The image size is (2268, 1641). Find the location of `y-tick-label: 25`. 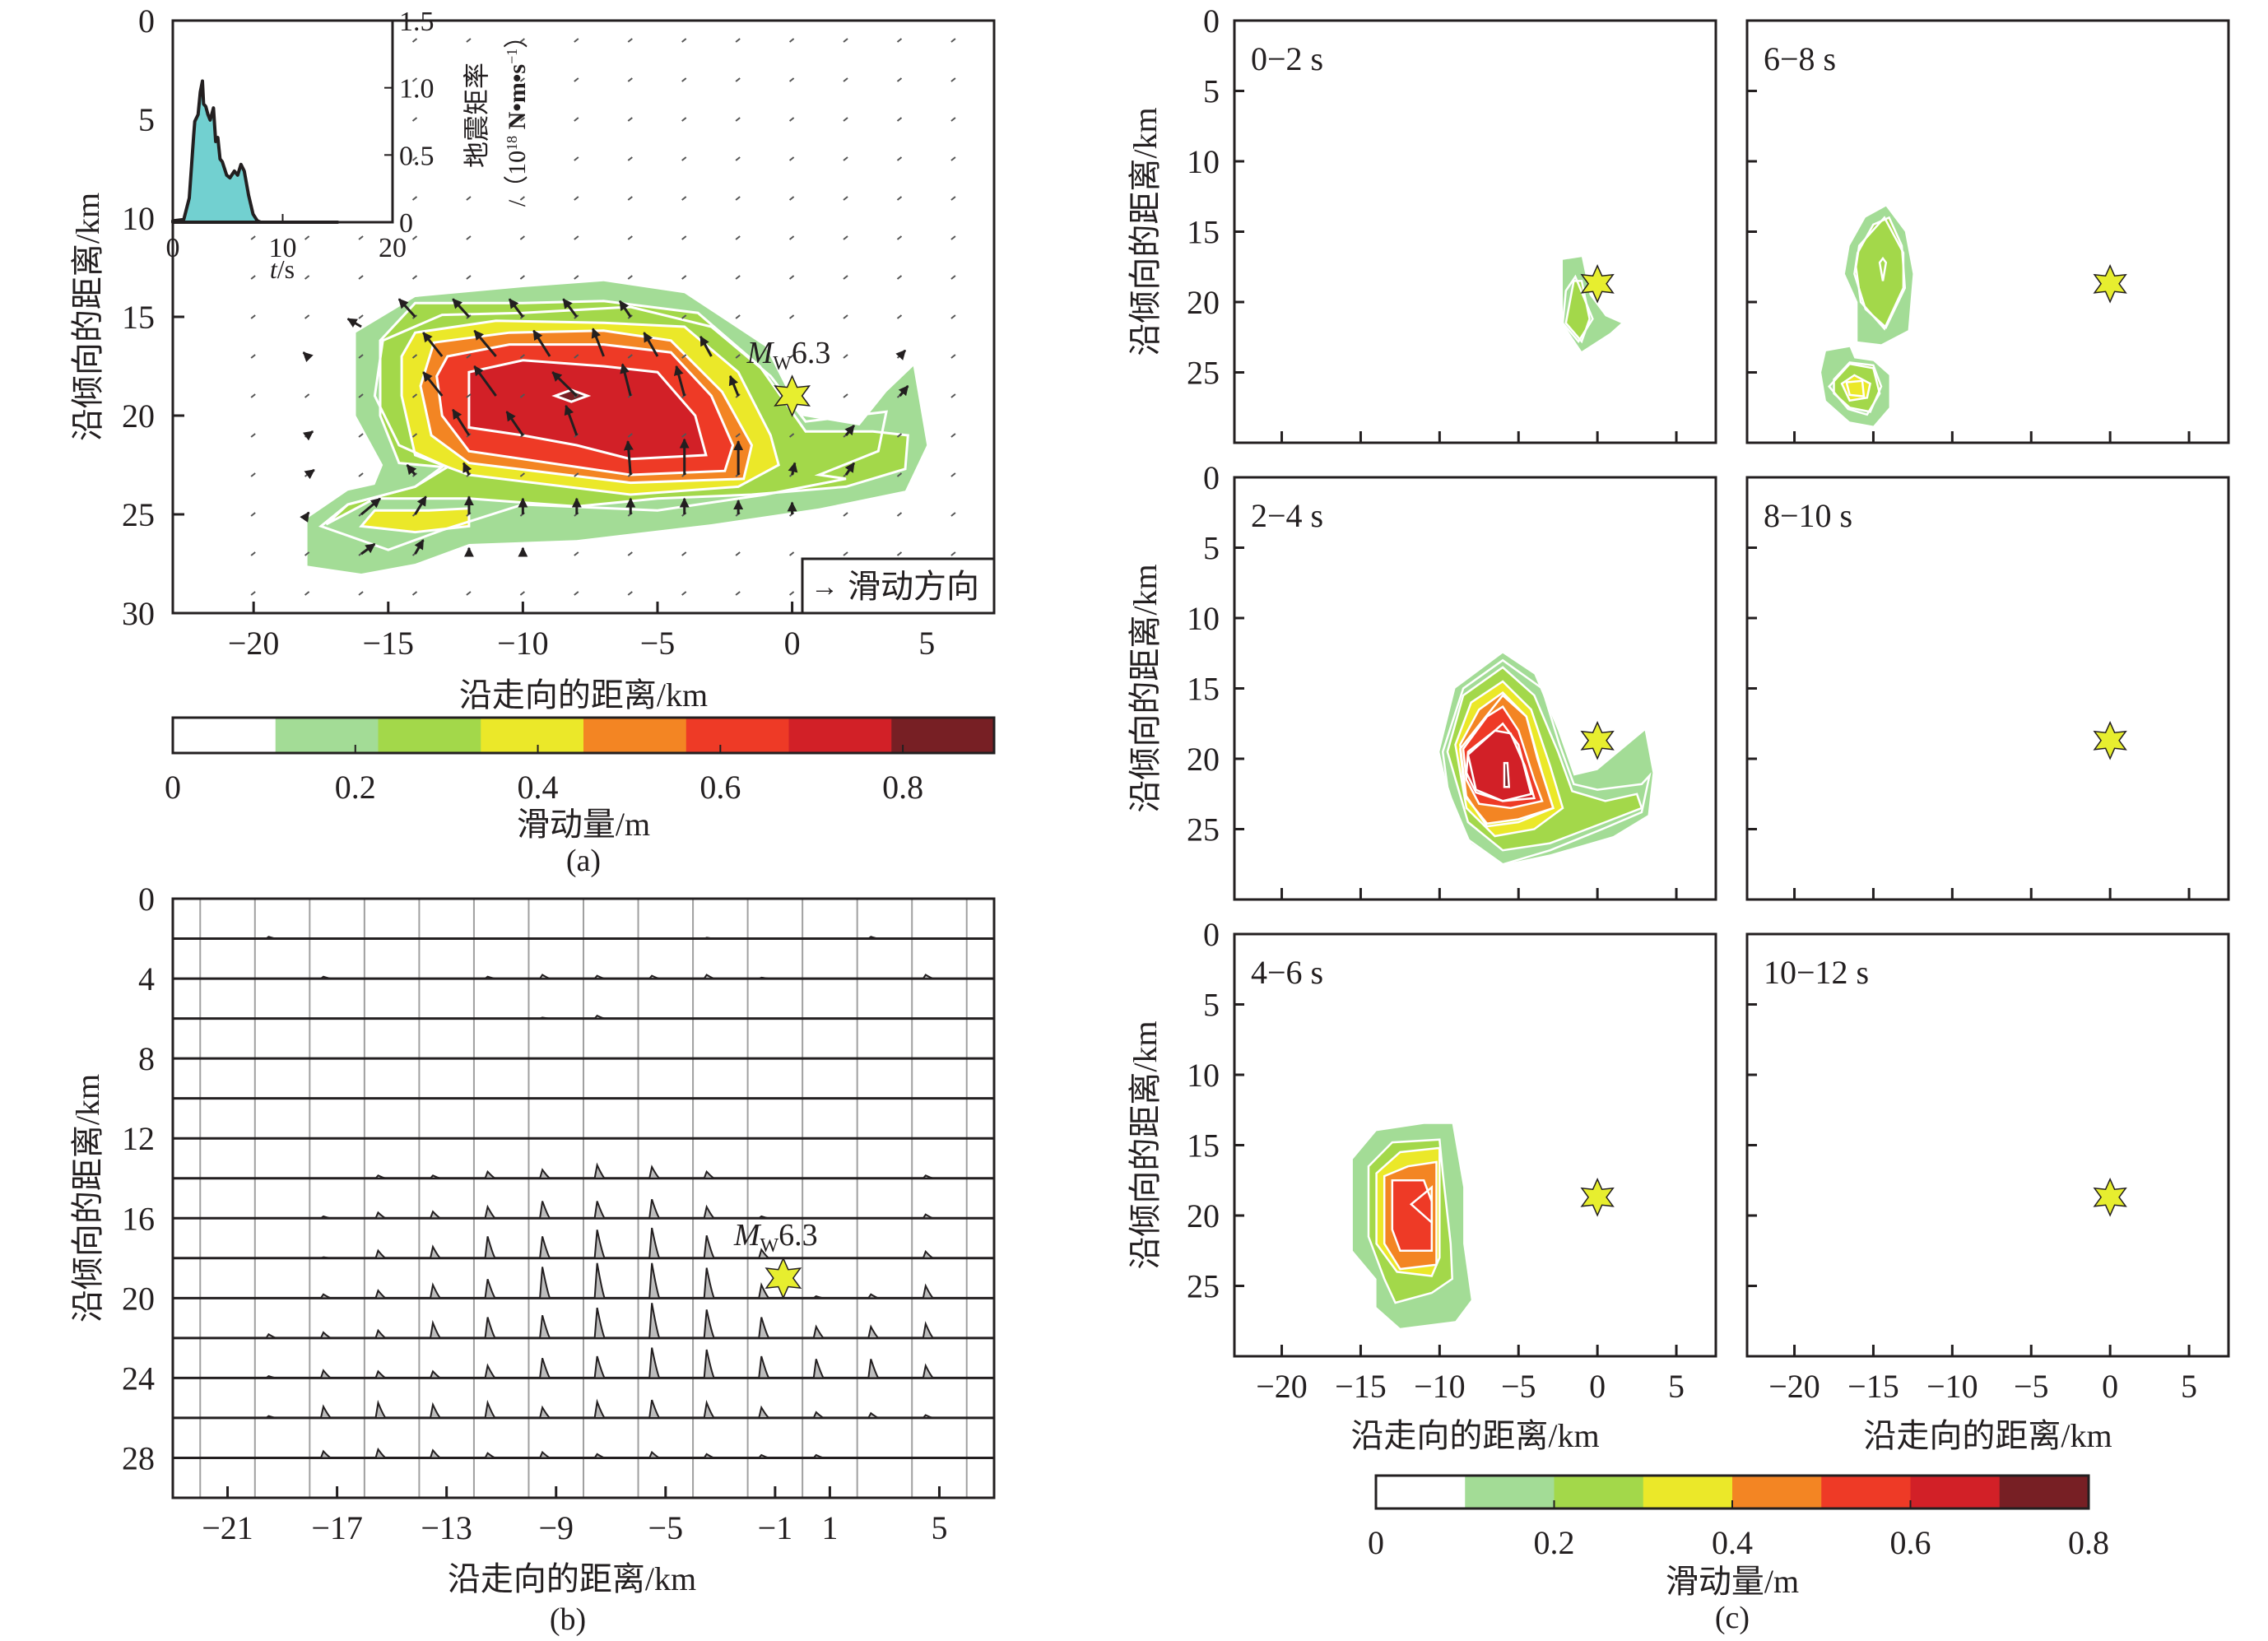

y-tick-label: 25 is located at coordinates (1203, 373).